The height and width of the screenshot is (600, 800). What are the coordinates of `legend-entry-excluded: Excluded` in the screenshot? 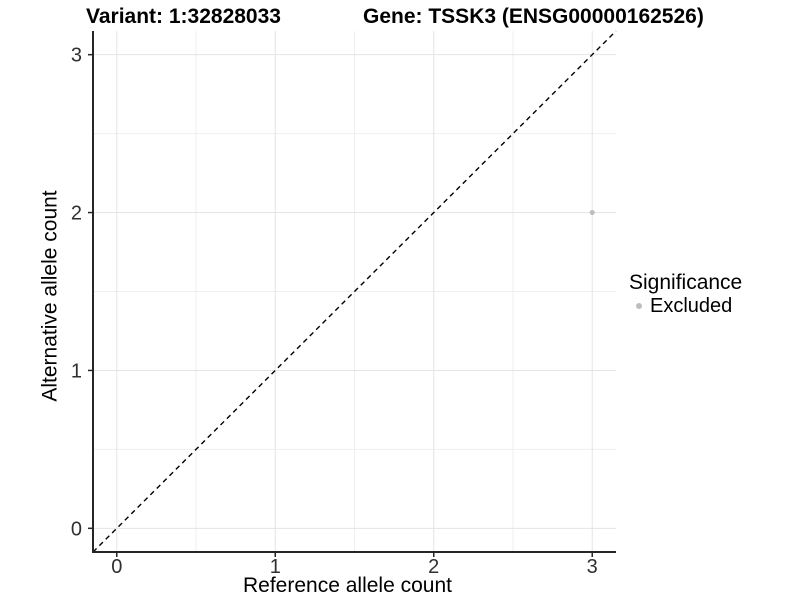 It's located at (685, 306).